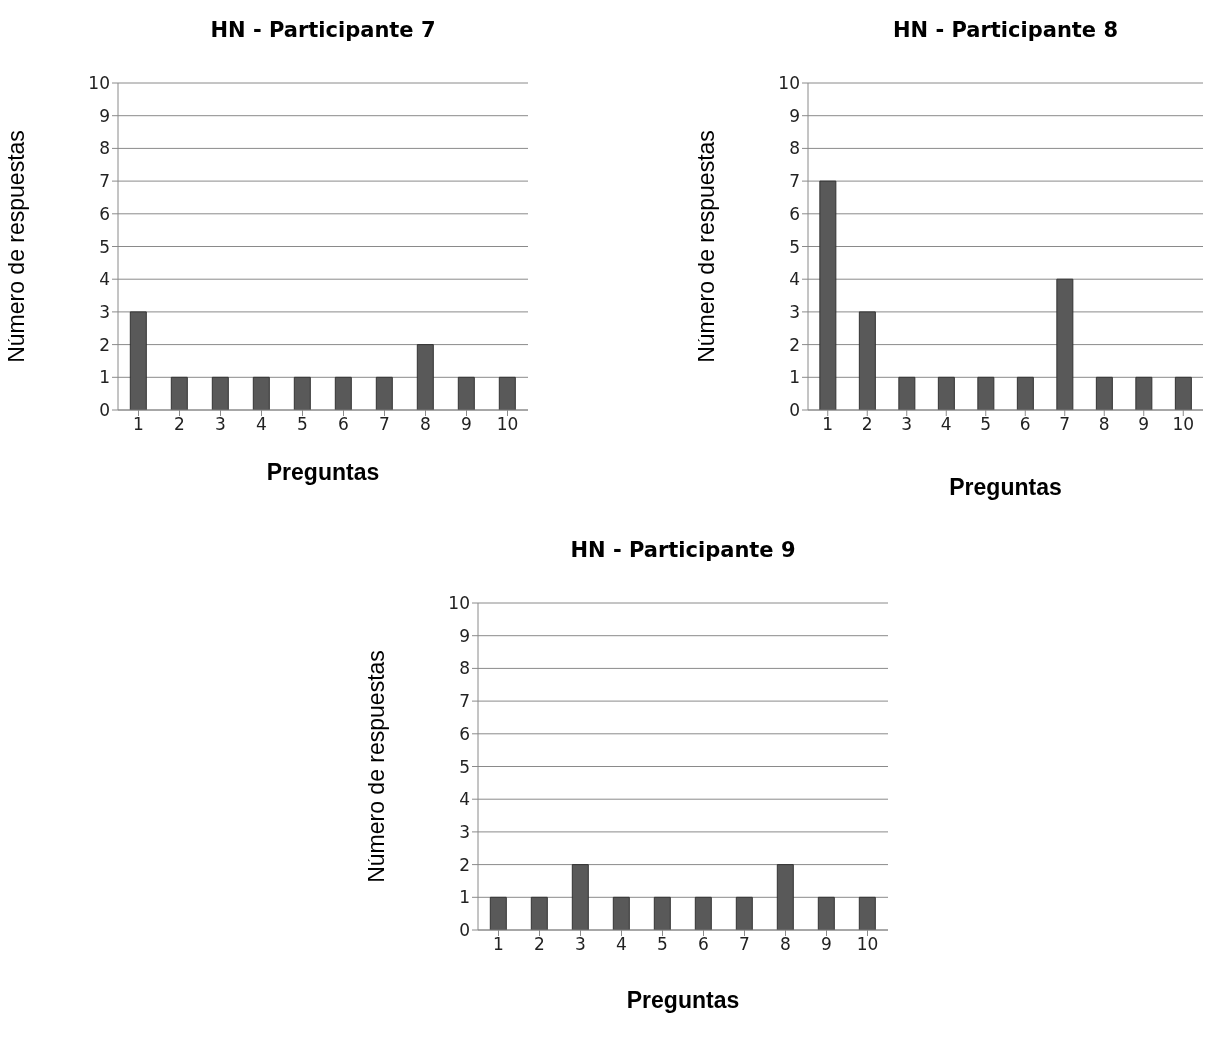  I want to click on chart-title: HN - Participante 7, so click(323, 30).